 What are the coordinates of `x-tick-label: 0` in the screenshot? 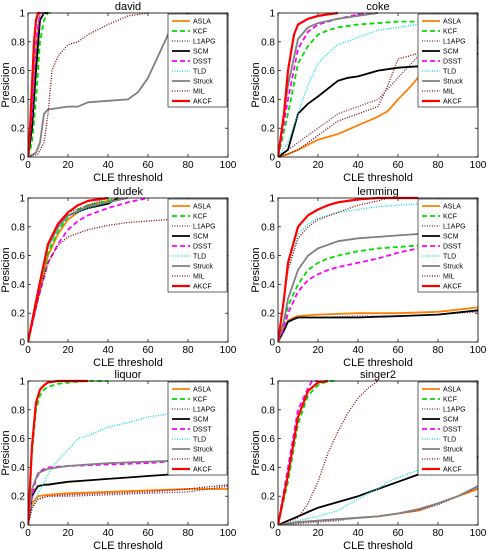 It's located at (28, 533).